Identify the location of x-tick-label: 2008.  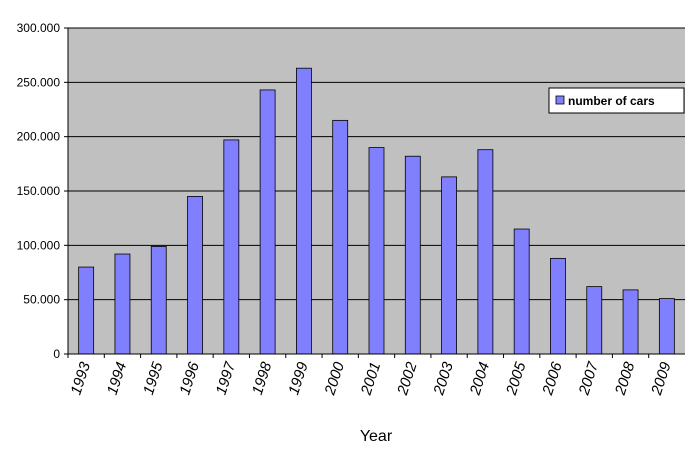
(625, 378).